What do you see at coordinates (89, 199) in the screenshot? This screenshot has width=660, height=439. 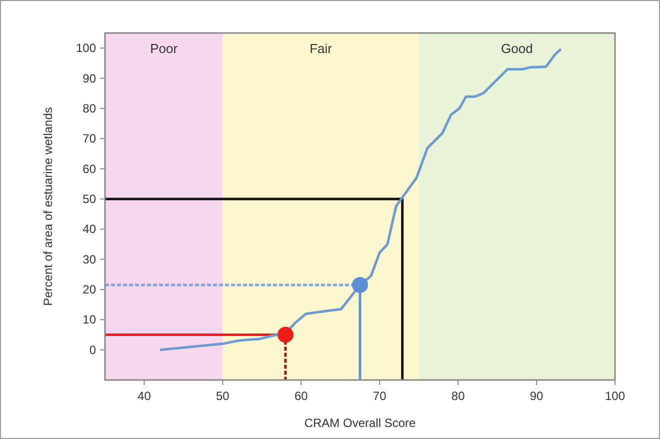 I see `y-tick-label: 50` at bounding box center [89, 199].